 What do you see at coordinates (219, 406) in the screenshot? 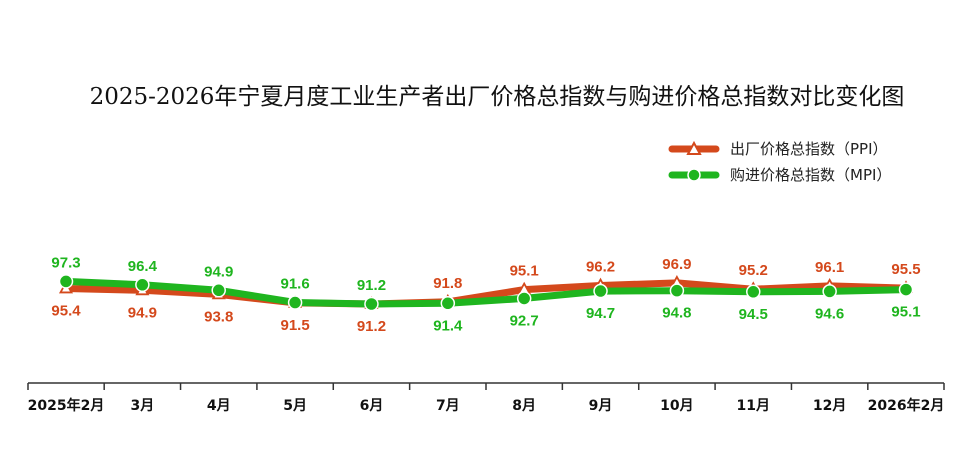
I see `x-tick-label: 4月` at bounding box center [219, 406].